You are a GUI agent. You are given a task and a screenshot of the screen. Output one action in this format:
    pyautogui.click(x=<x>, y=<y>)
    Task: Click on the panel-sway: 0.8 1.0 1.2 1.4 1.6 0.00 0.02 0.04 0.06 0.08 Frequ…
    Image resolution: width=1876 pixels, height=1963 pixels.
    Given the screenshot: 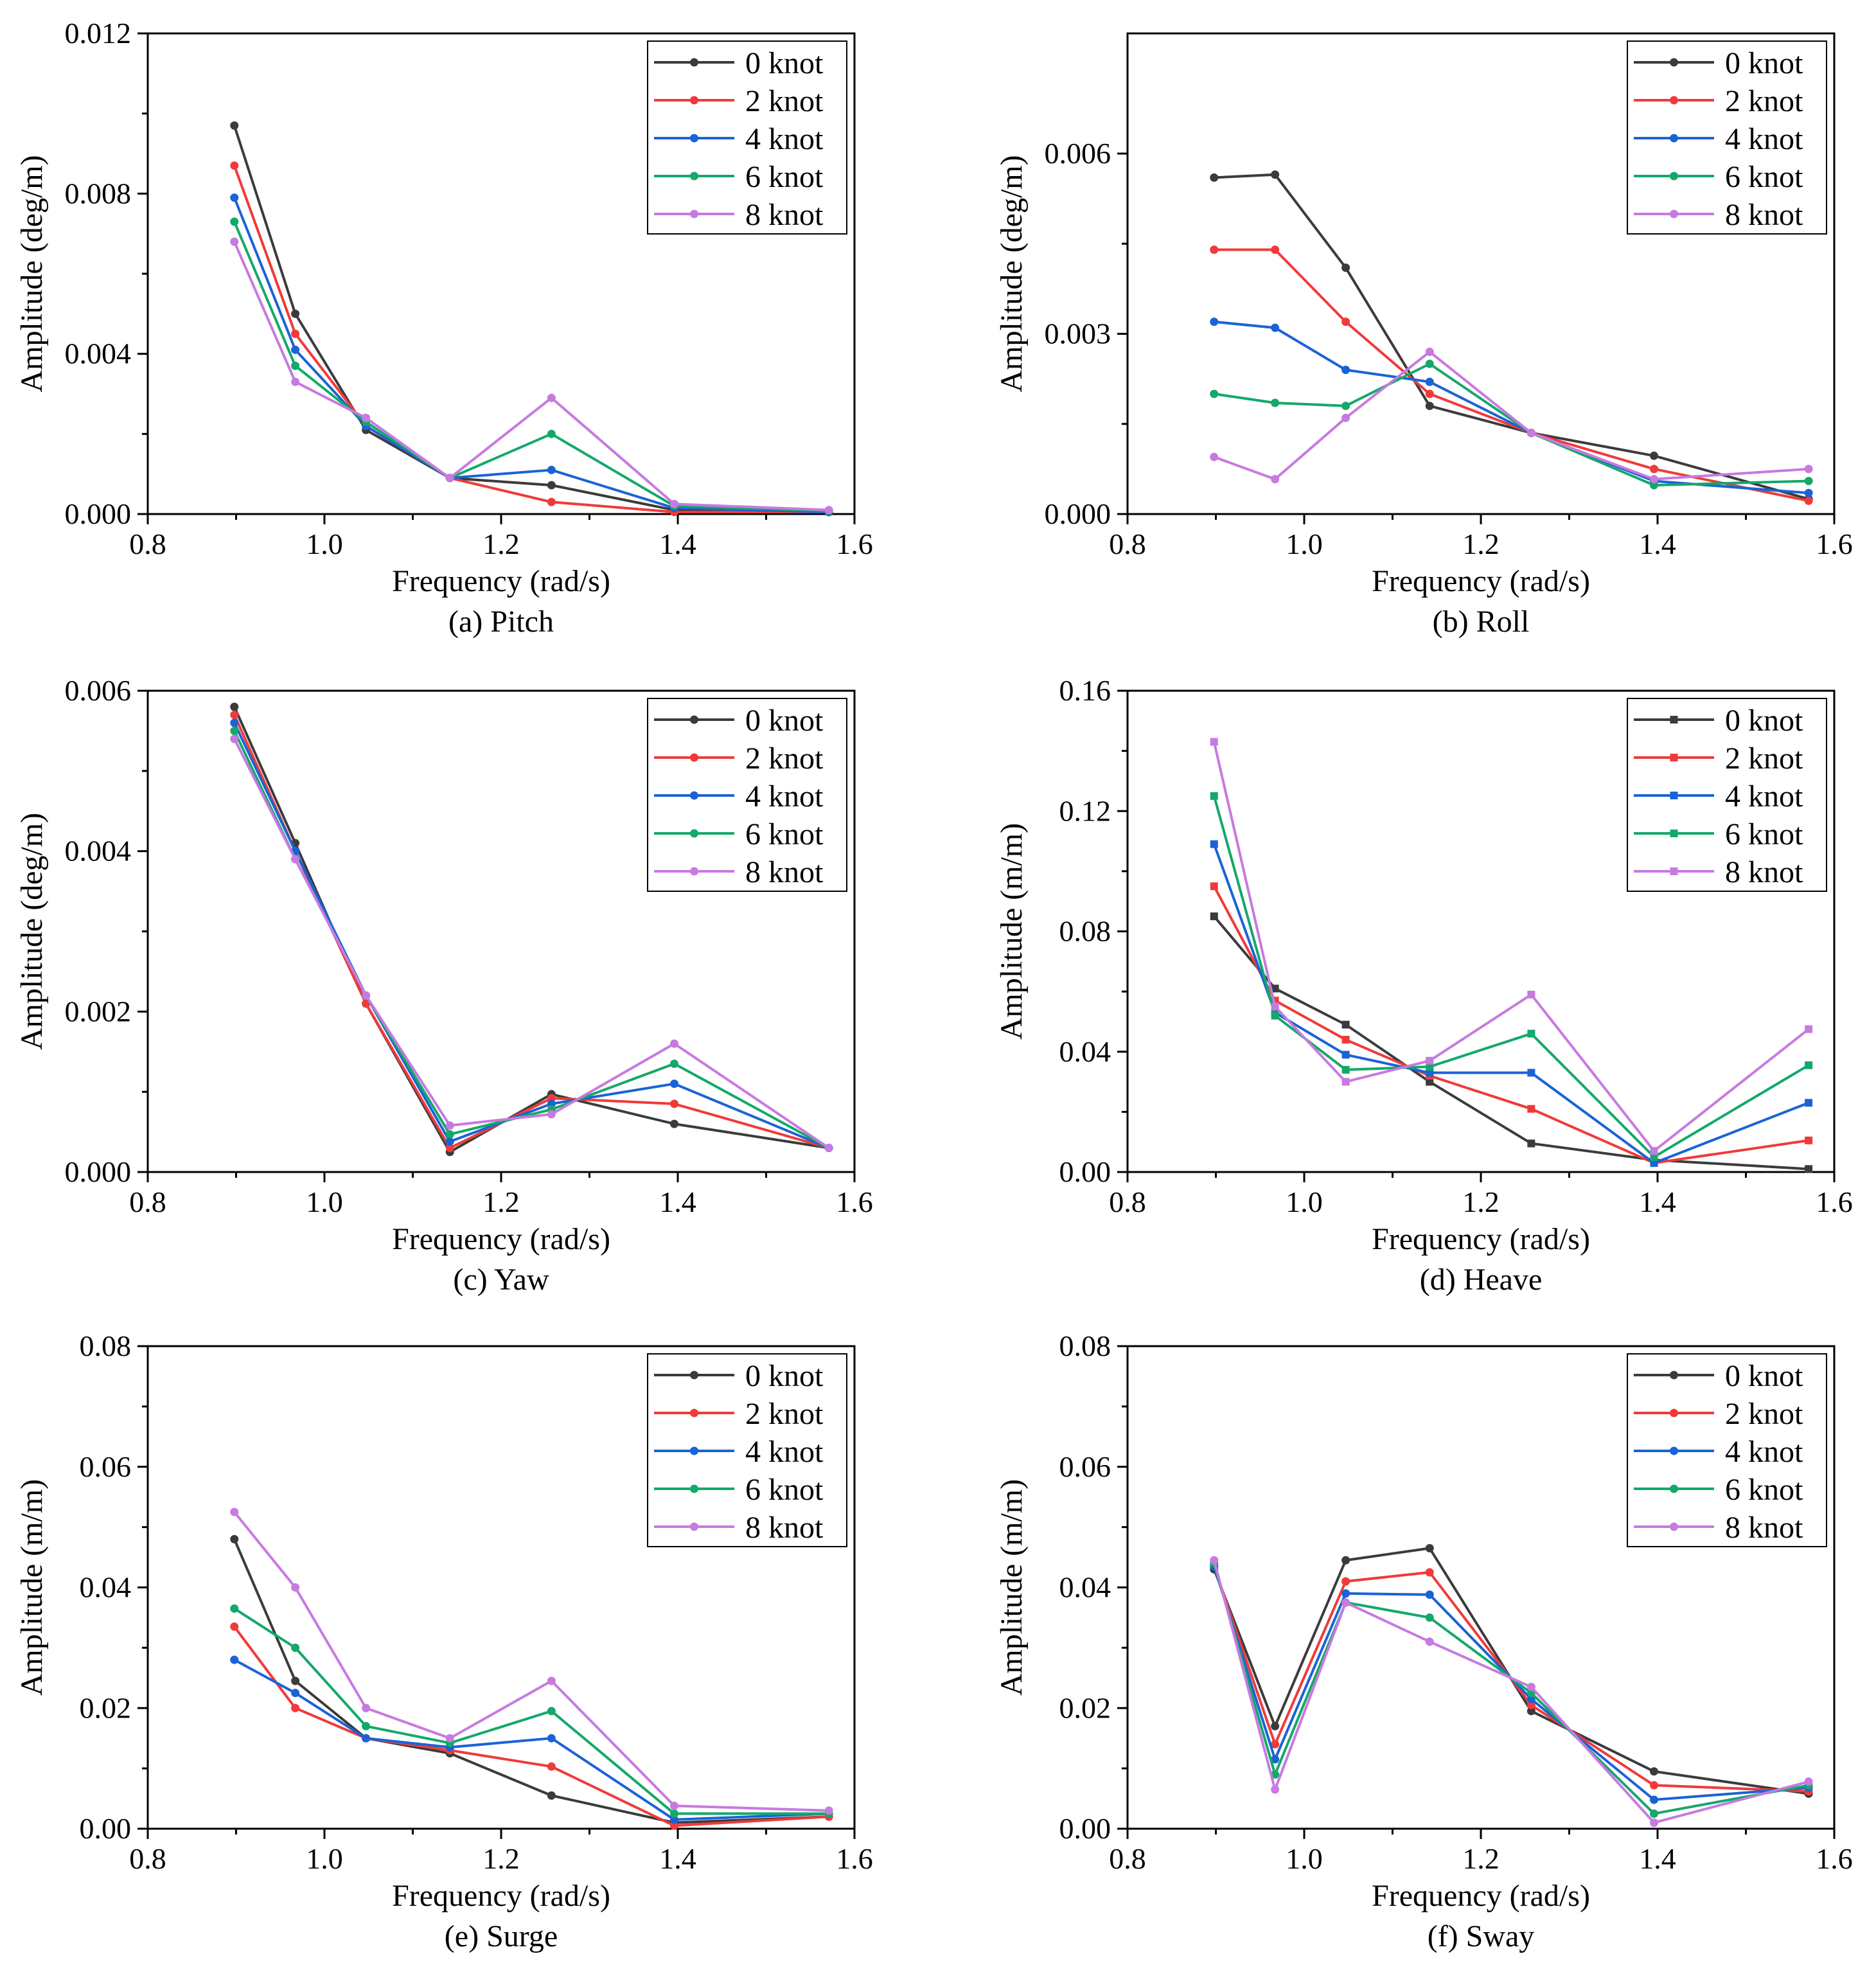 What is the action you would take?
    pyautogui.click(x=1424, y=1641)
    